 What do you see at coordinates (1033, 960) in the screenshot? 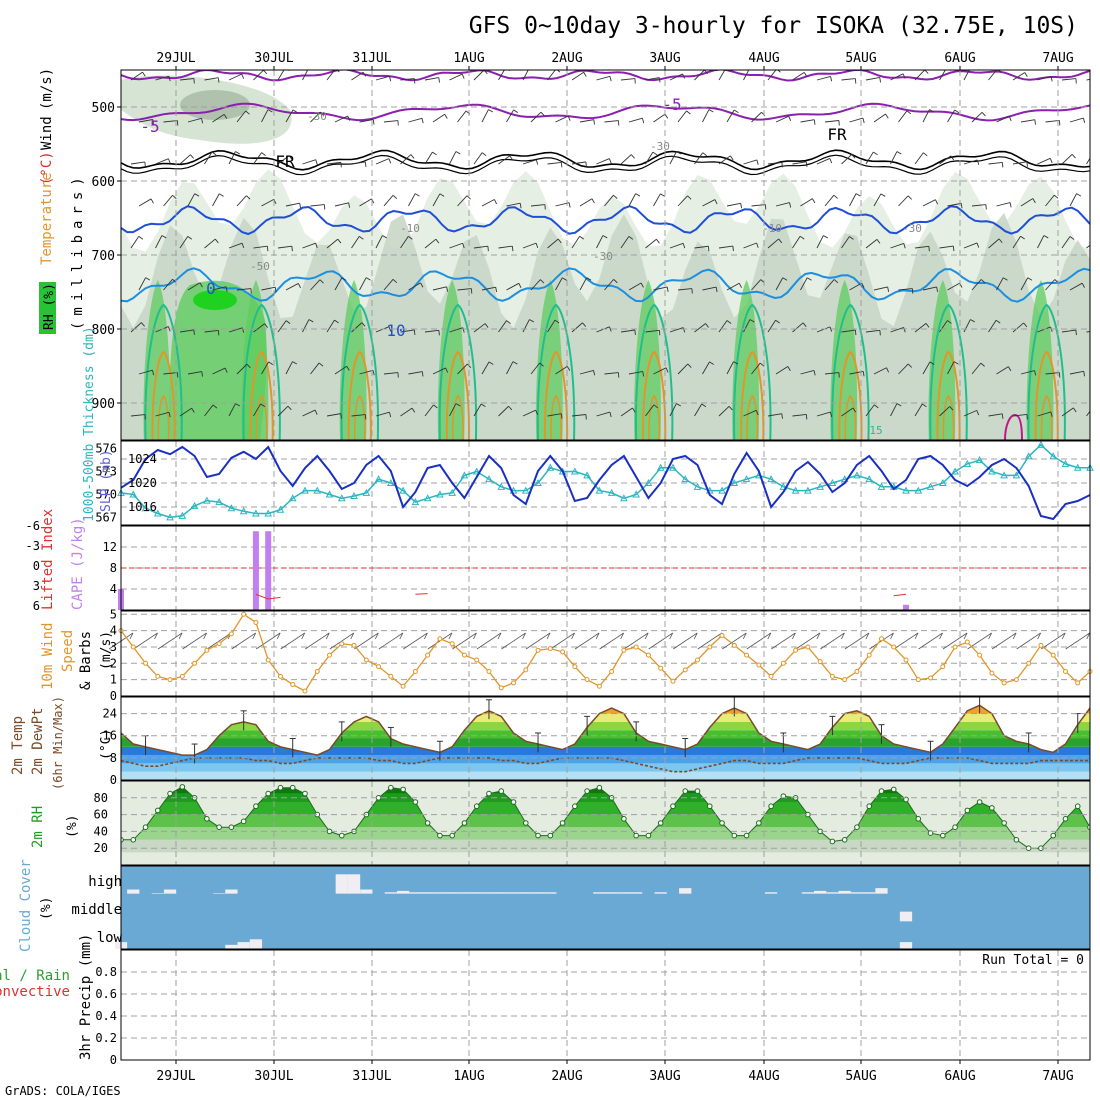
I see `run-total-label: Run Total = 0` at bounding box center [1033, 960].